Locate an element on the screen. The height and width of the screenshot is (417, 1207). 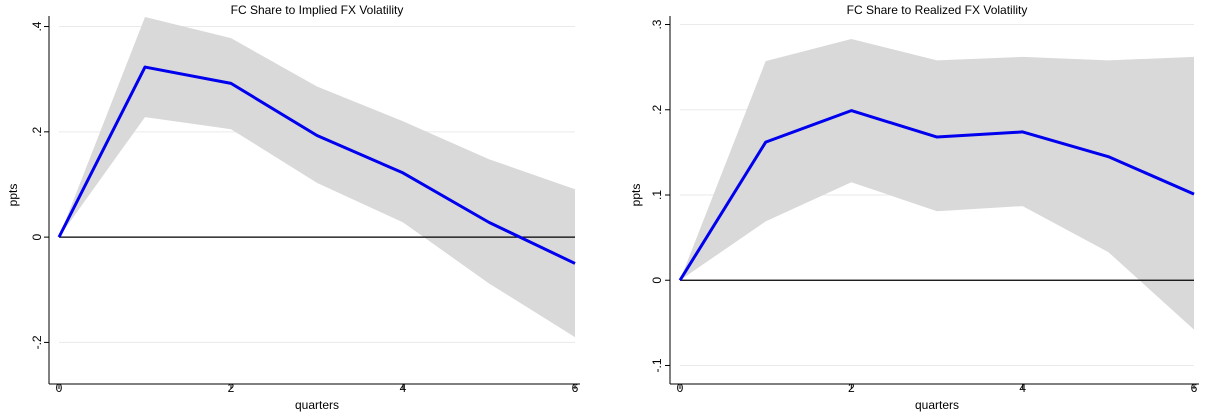
y-tick-label-3: .4 is located at coordinates (37, 26).